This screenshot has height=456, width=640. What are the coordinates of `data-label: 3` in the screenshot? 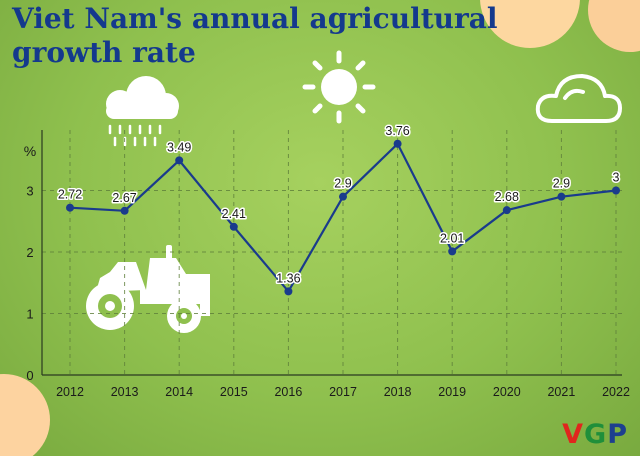 It's located at (616, 178).